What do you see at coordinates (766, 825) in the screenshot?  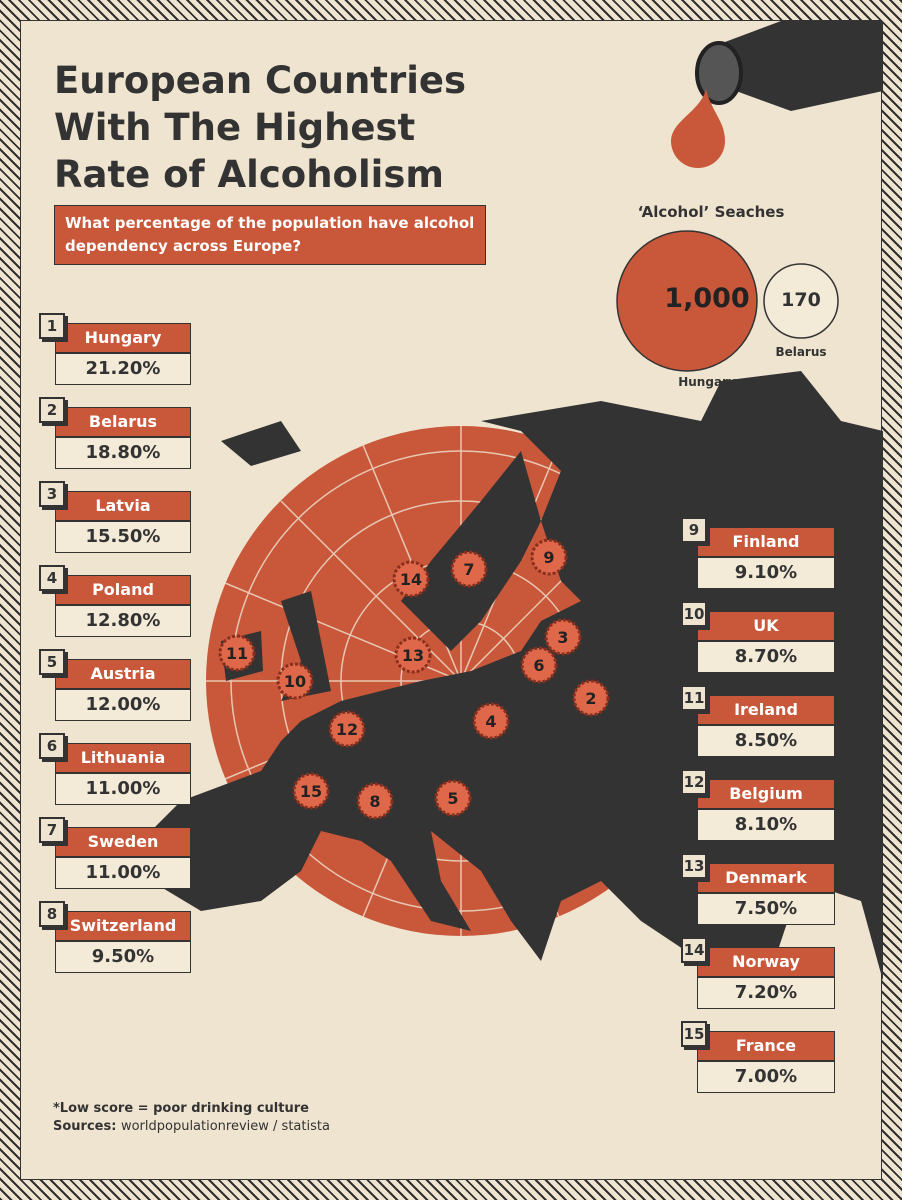 I see `percentage: 8.10%` at bounding box center [766, 825].